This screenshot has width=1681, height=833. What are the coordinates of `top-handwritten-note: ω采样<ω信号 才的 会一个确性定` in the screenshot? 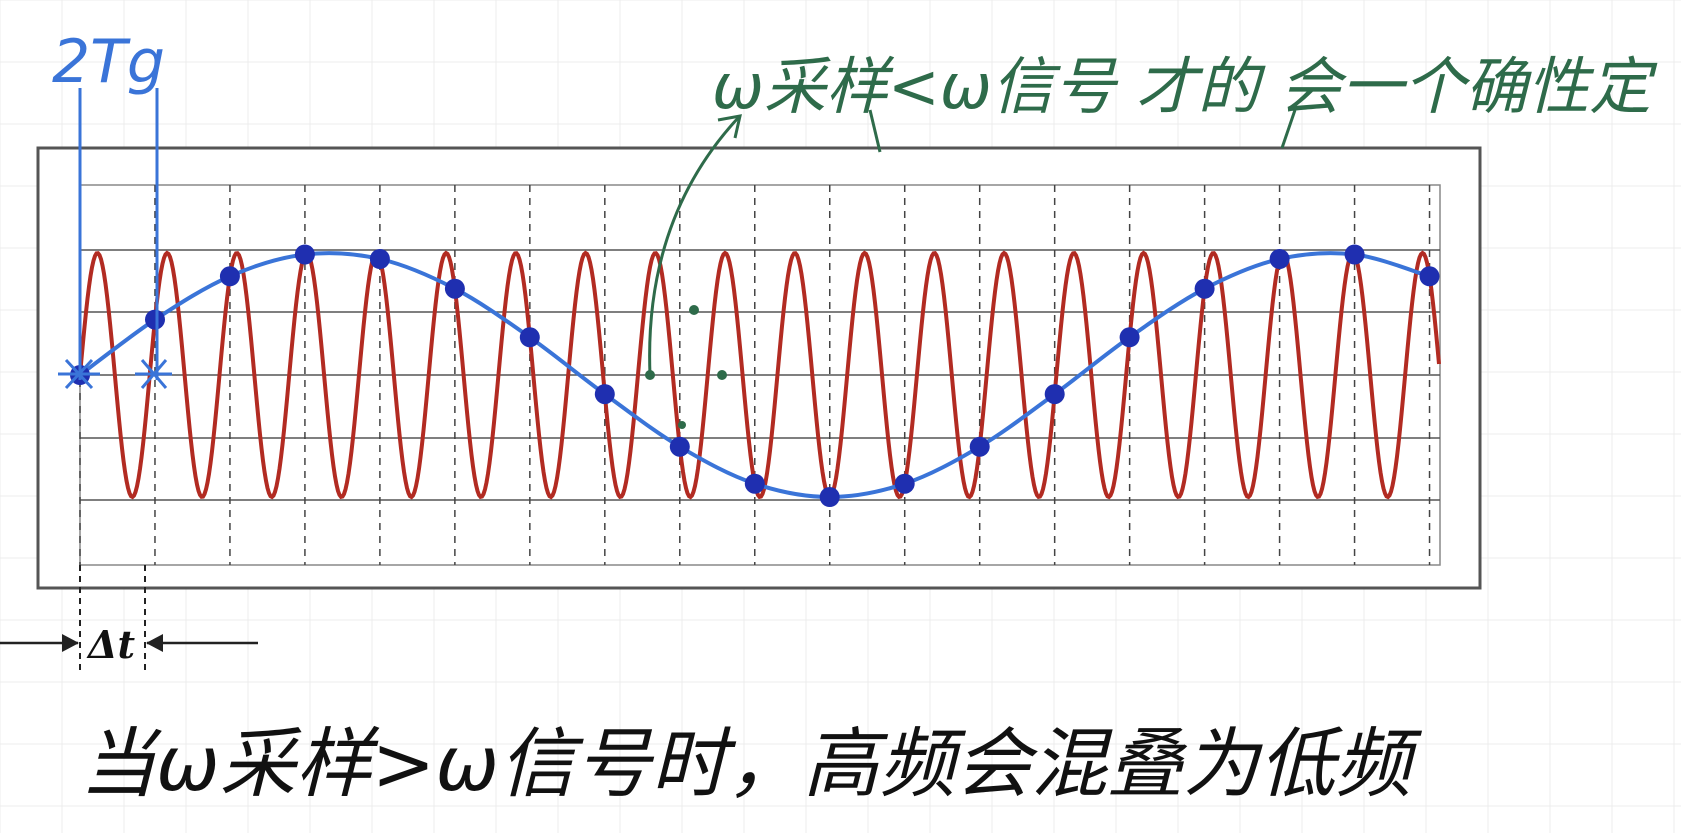 It's located at (1185, 86).